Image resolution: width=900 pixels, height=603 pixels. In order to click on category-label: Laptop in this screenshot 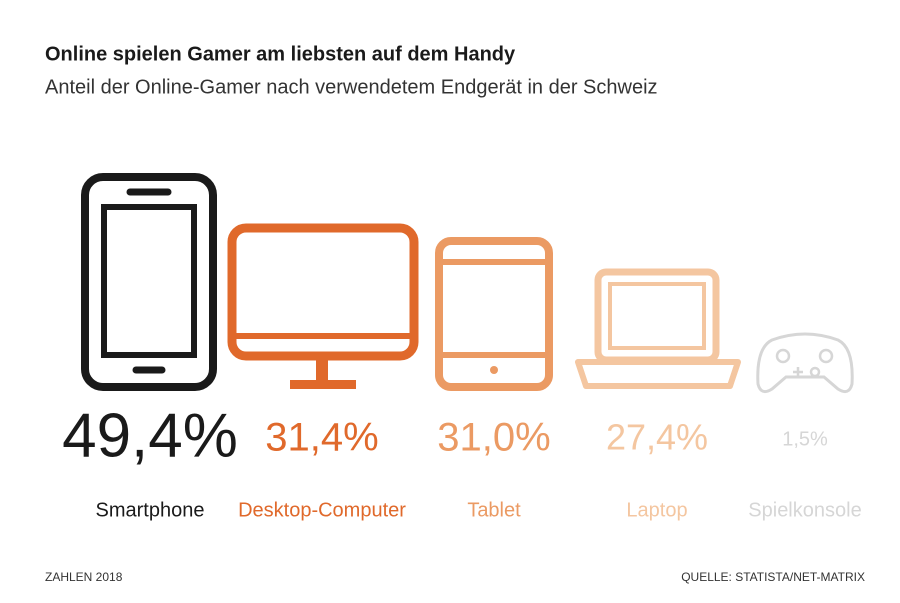, I will do `click(656, 510)`.